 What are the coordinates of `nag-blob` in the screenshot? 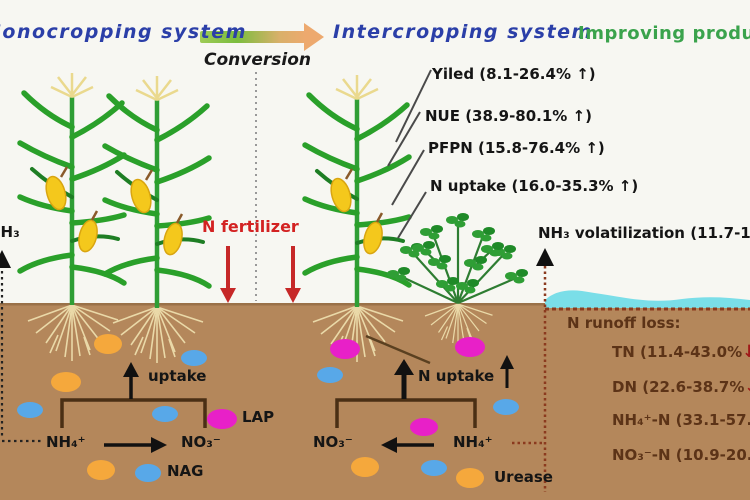 It's located at (148, 473).